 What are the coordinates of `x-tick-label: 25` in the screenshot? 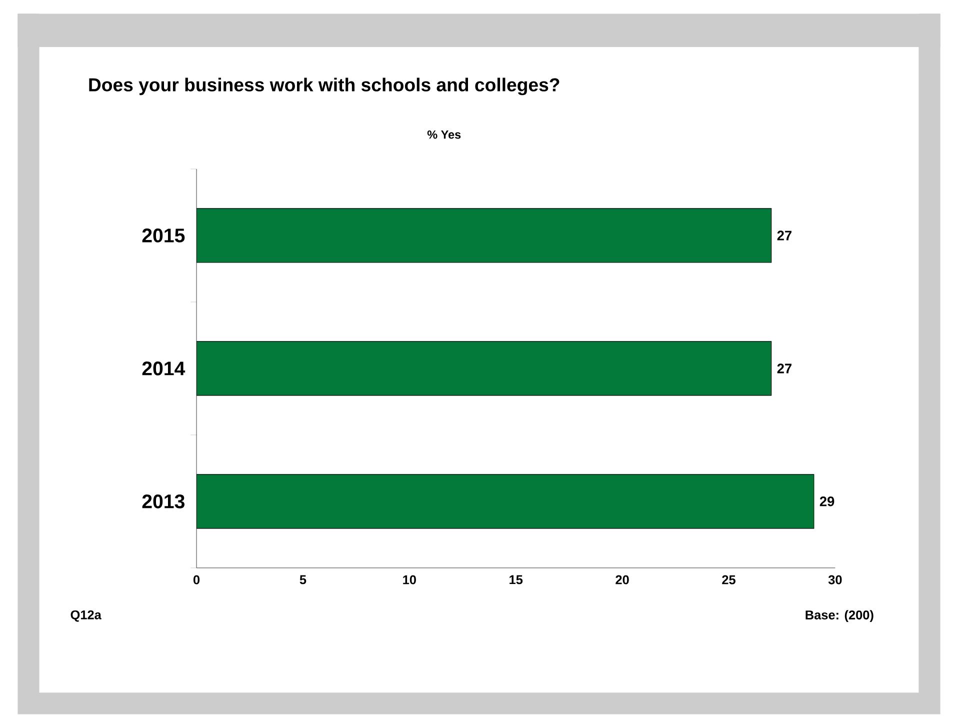 It's located at (729, 579).